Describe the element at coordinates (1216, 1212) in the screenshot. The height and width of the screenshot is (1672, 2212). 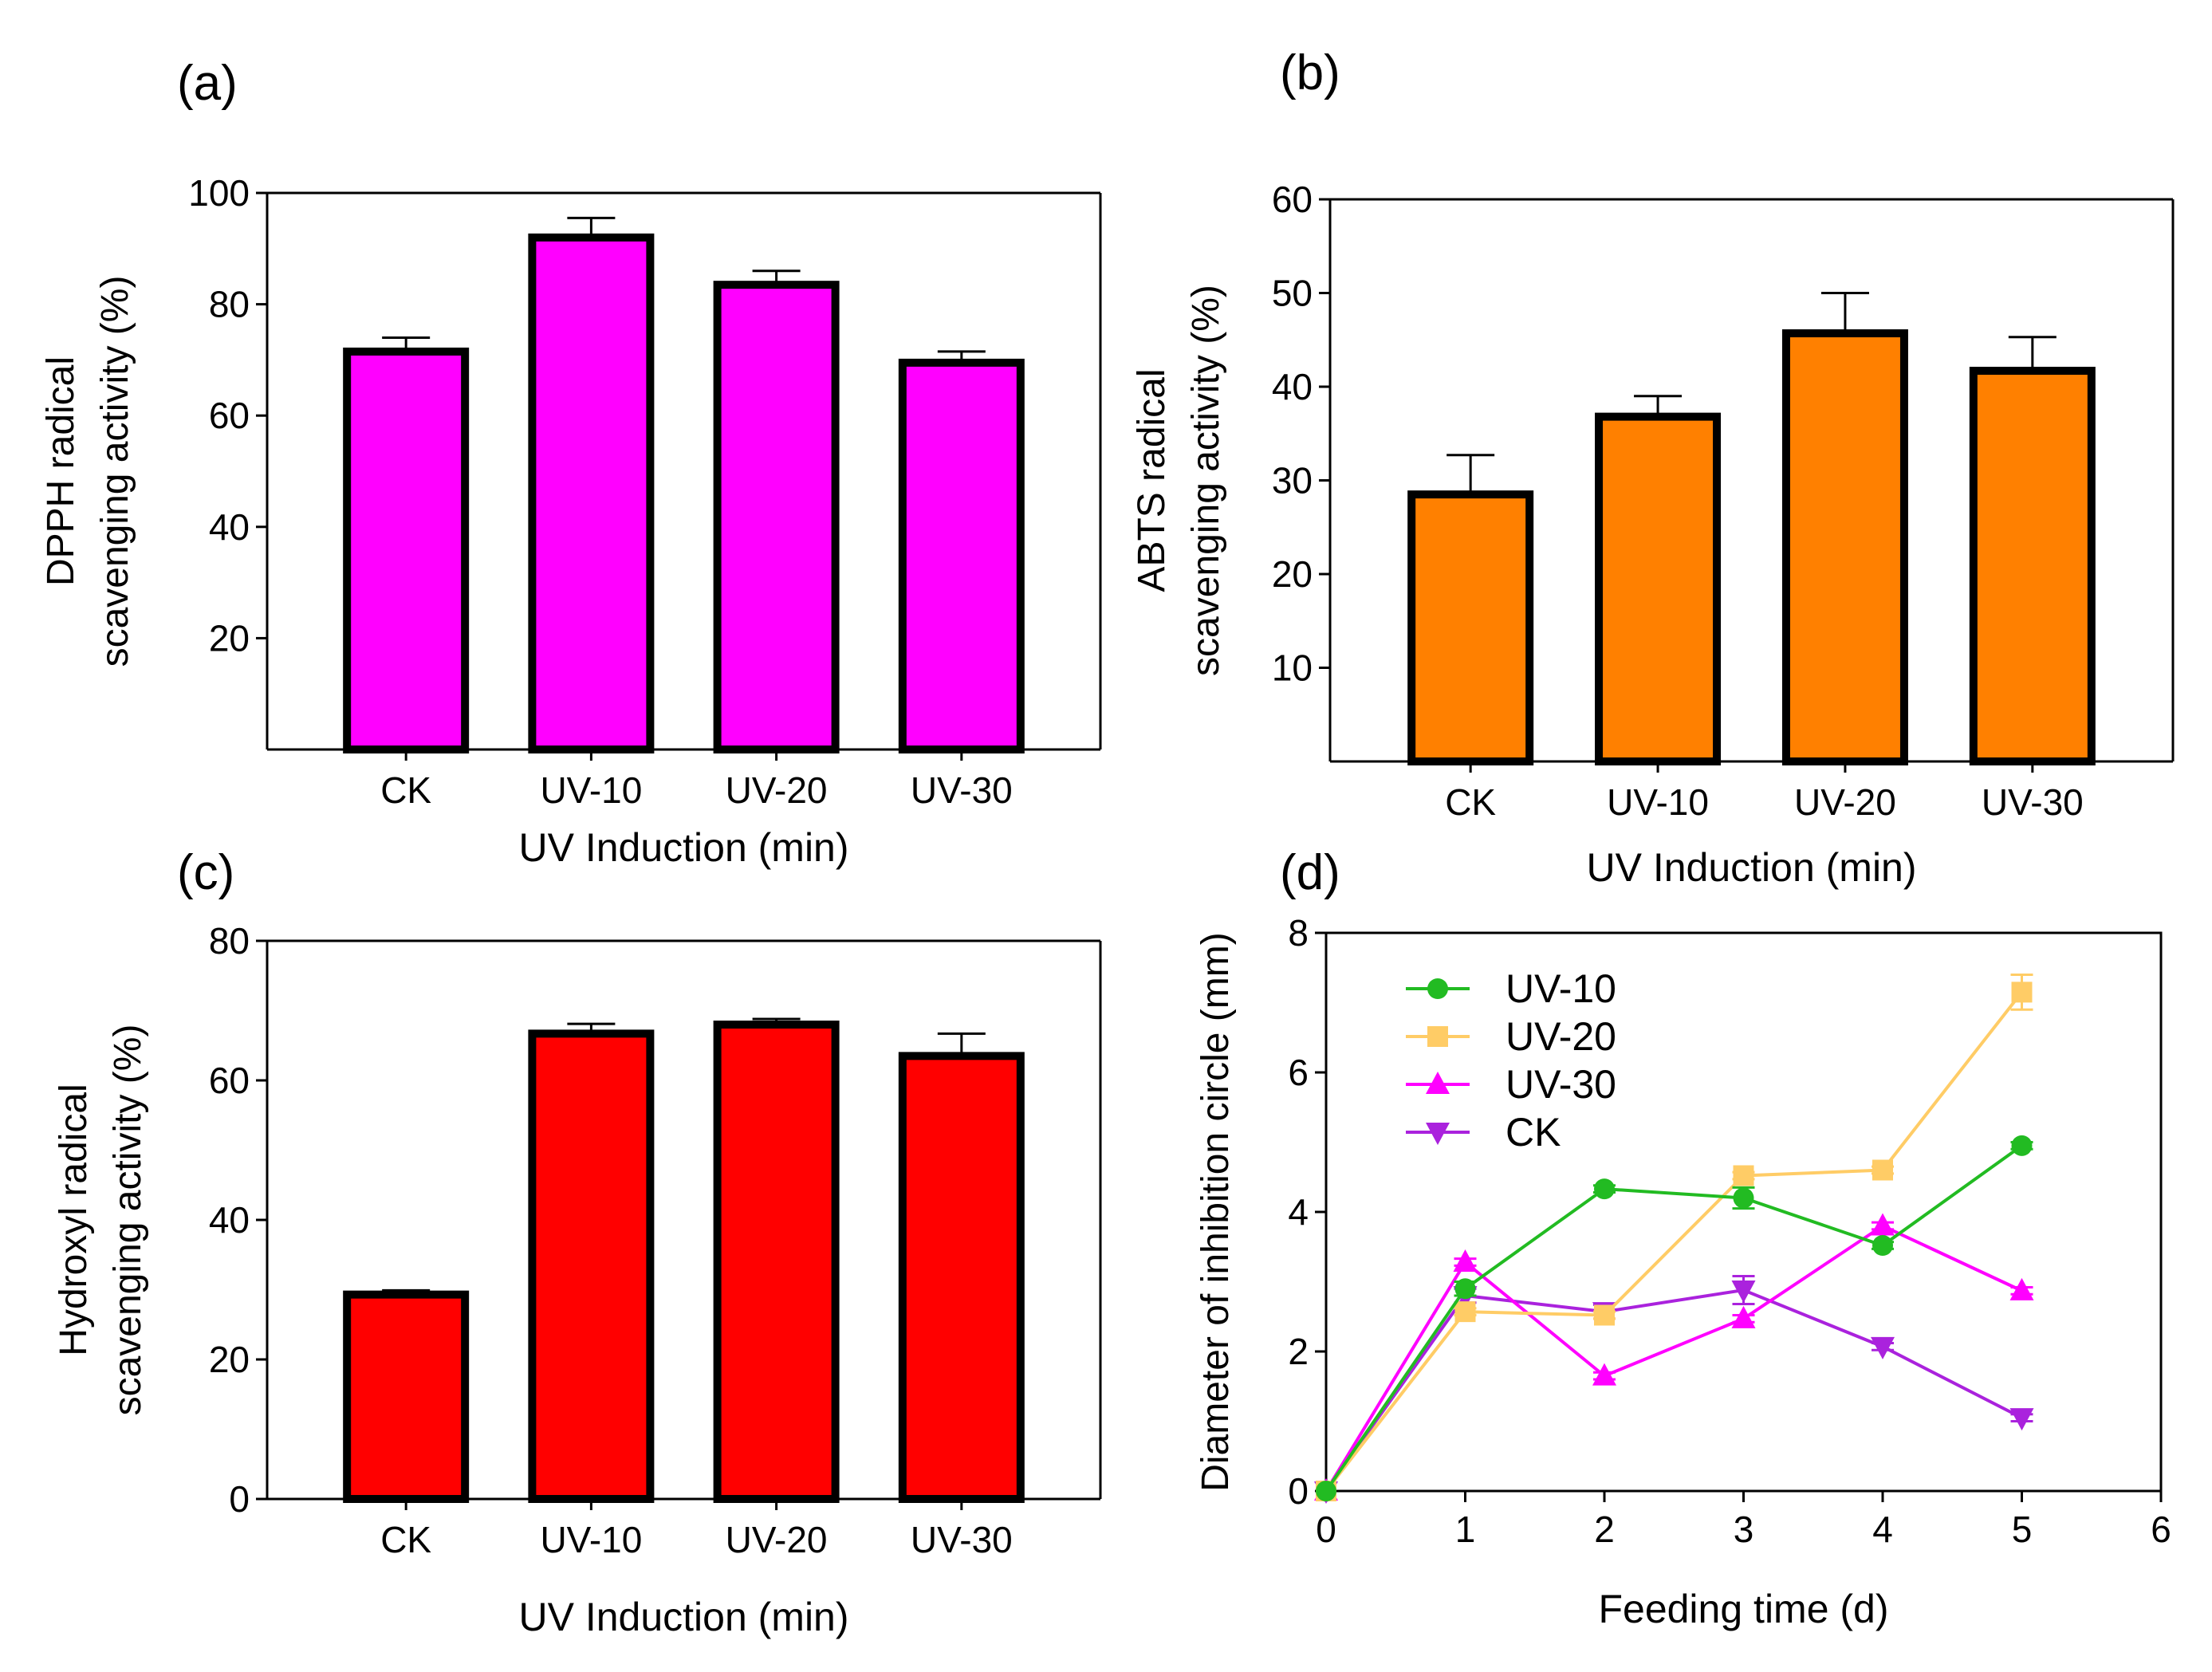
I see `y-axis-title: Diameter of inhibition circle (mm)` at that location.